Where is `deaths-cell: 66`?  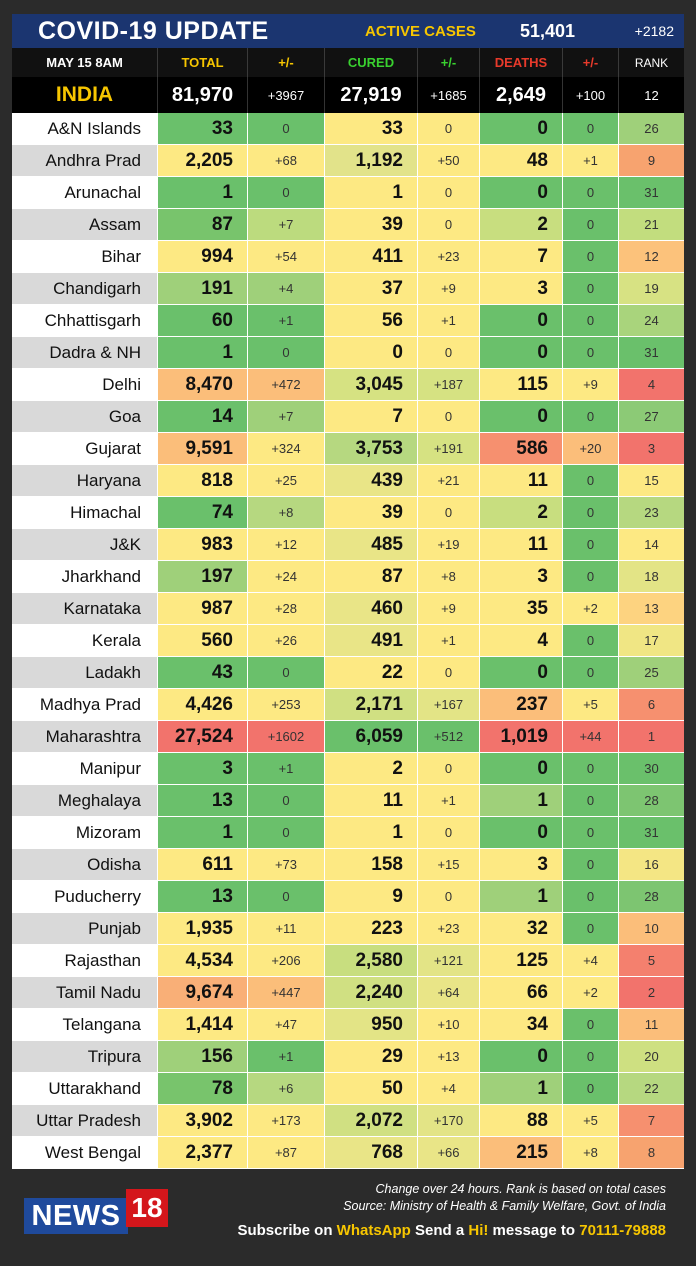 deaths-cell: 66 is located at coordinates (521, 993).